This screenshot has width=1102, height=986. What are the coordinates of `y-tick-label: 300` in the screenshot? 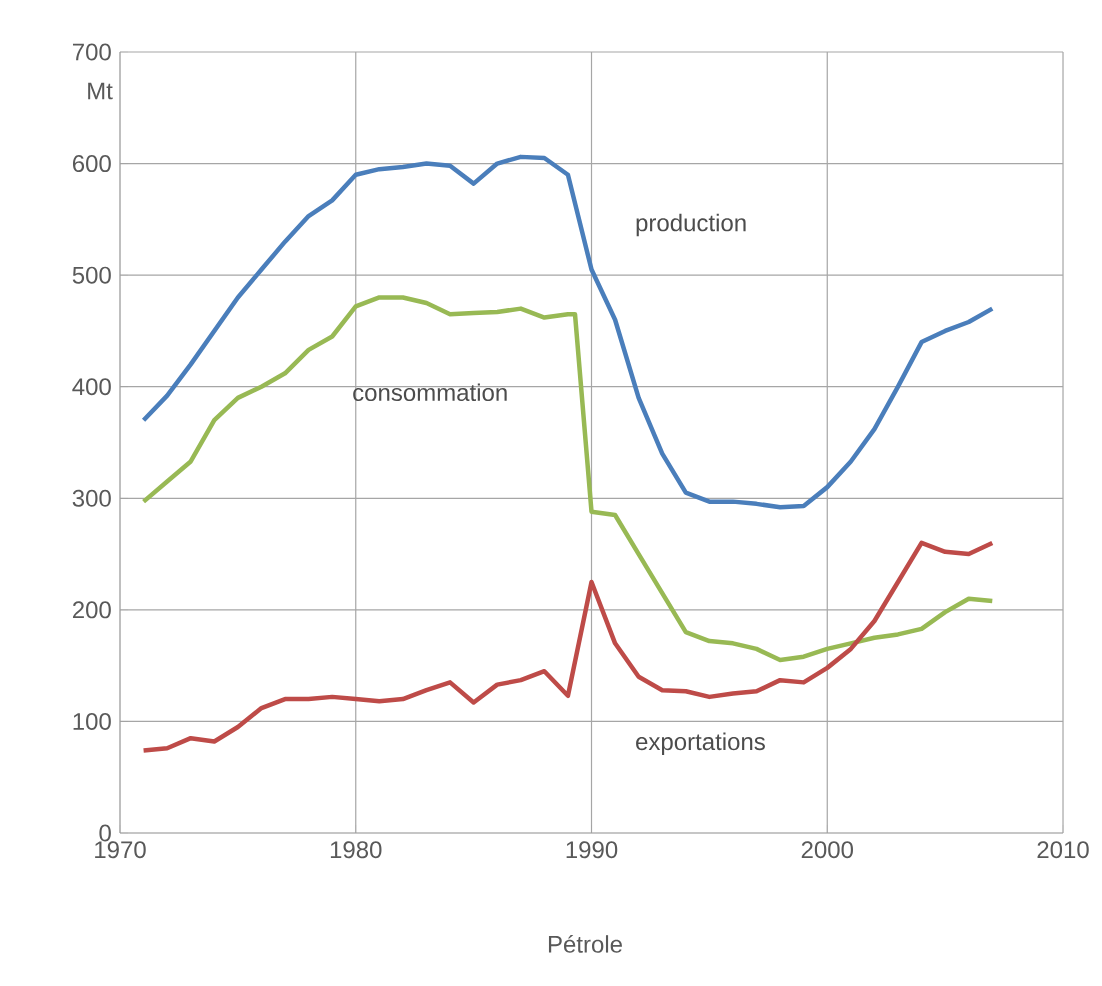 It's located at (91, 498).